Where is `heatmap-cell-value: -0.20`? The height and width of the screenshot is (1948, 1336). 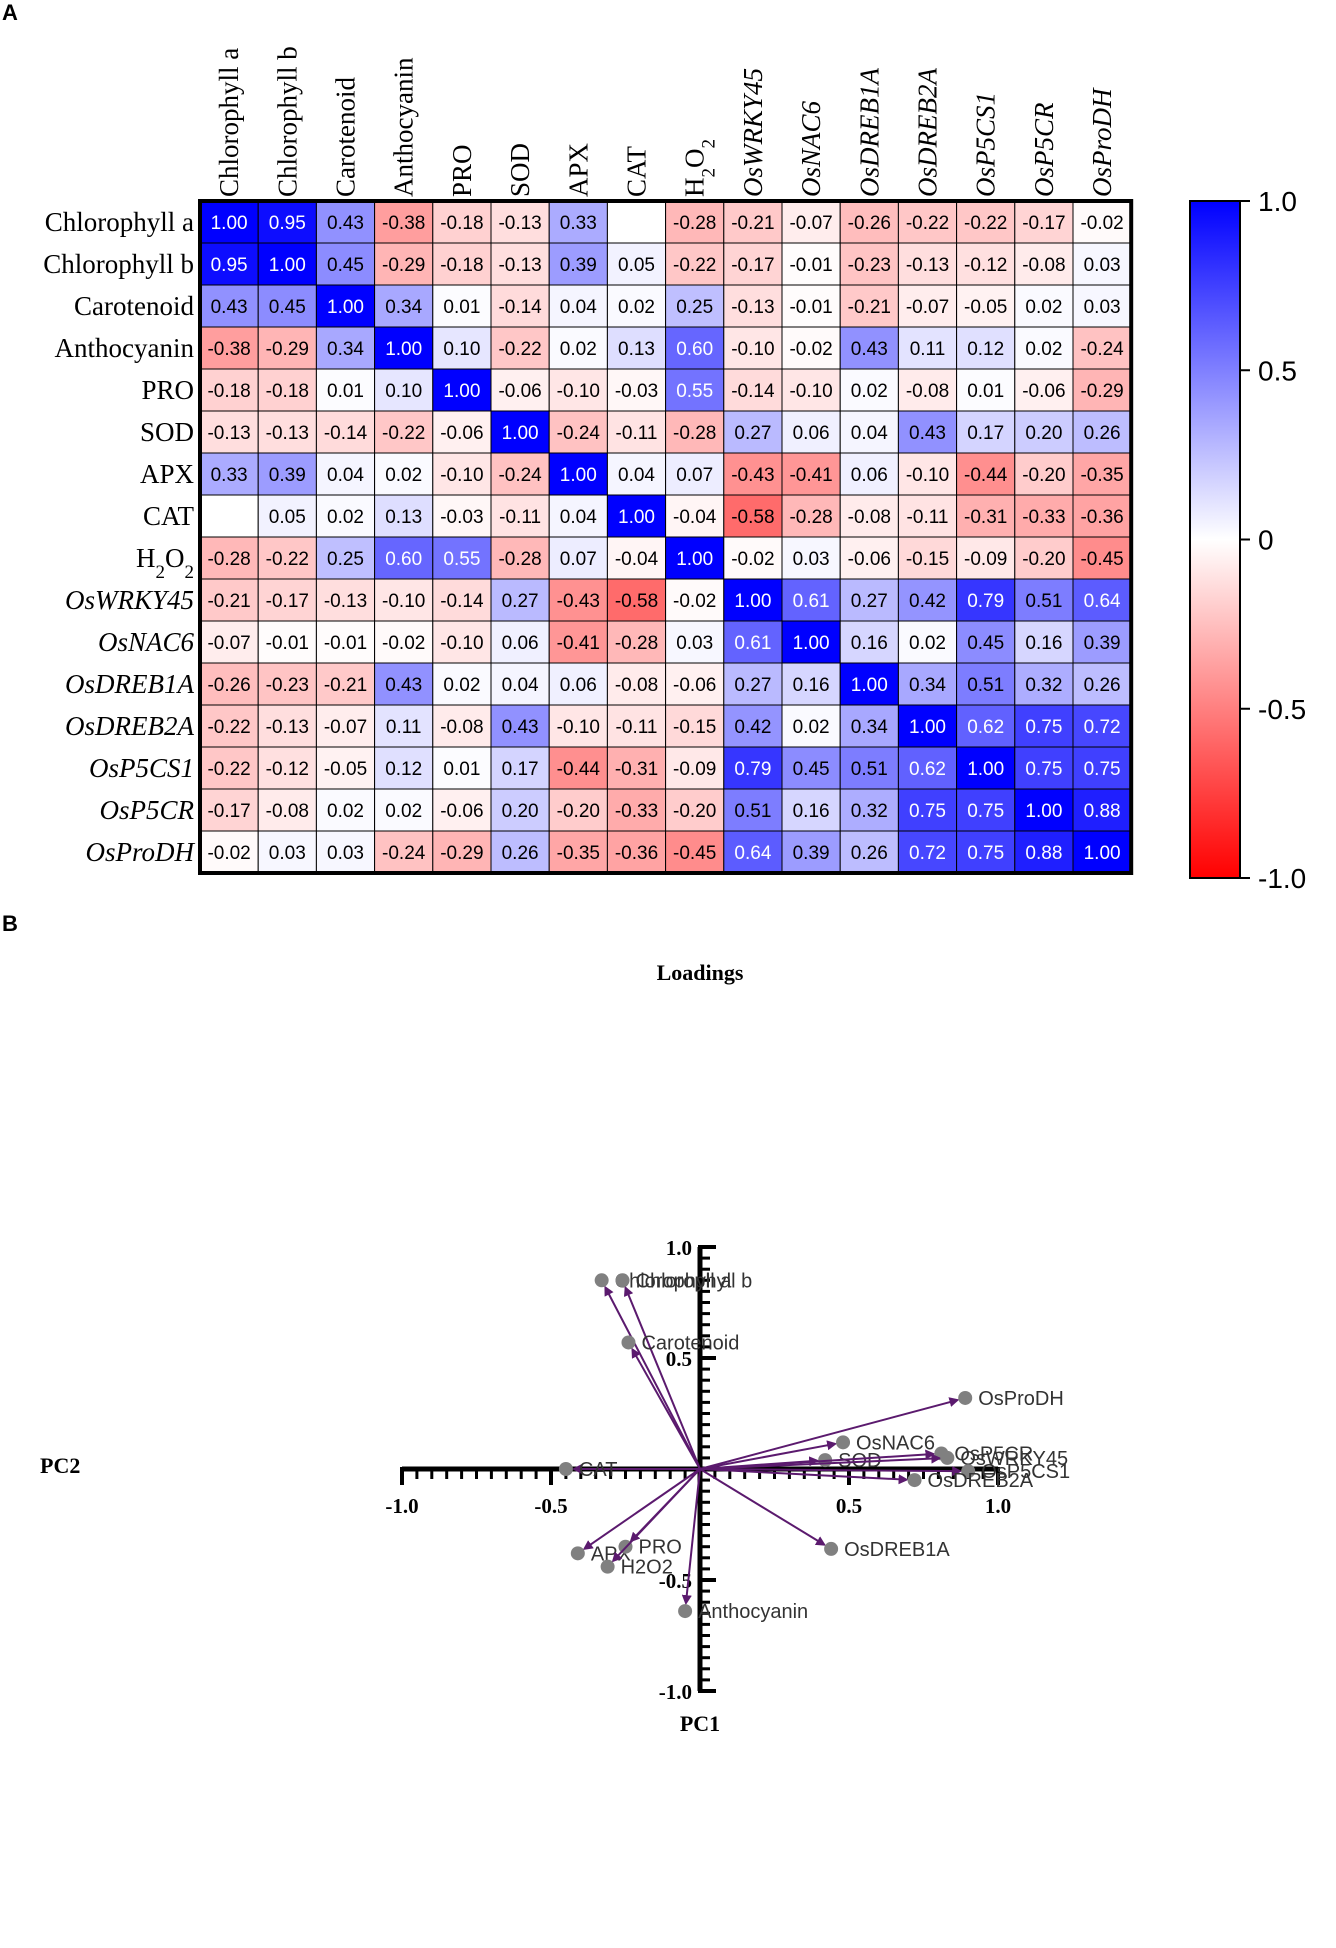 heatmap-cell-value: -0.20 is located at coordinates (578, 811).